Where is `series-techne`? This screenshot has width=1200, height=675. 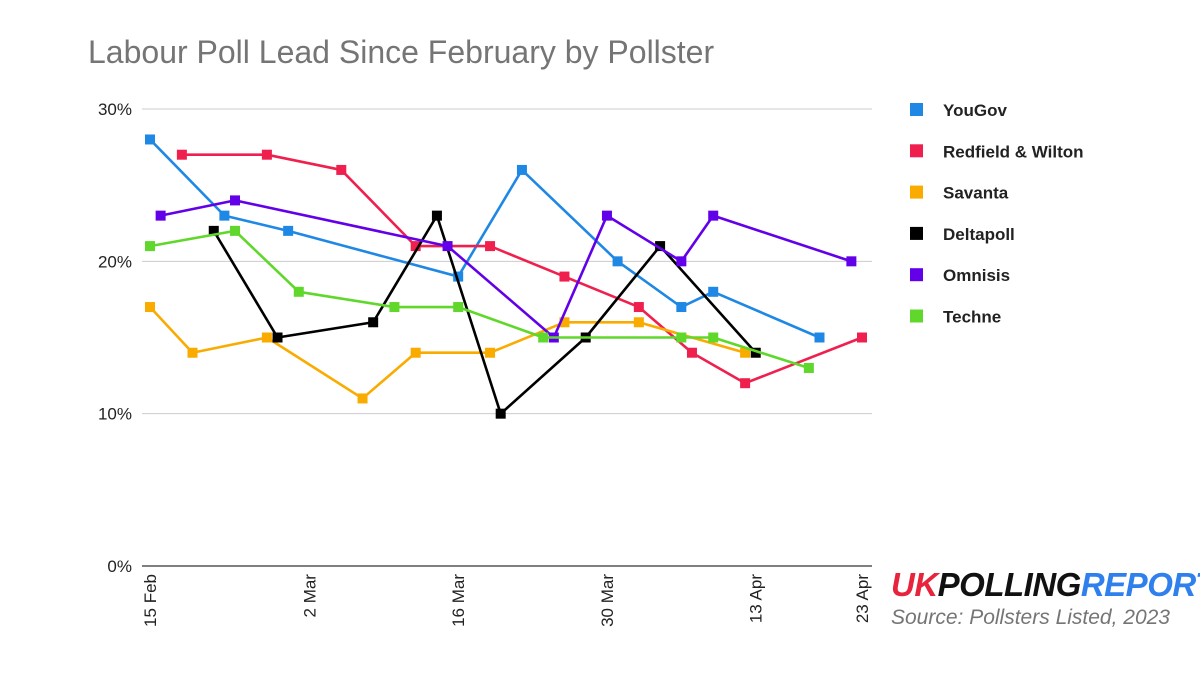 series-techne is located at coordinates (479, 299).